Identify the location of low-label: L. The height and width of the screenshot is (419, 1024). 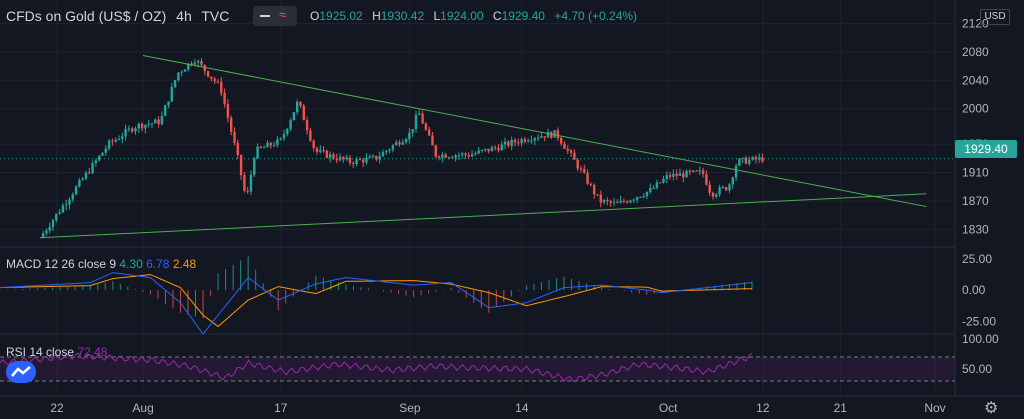
(437, 16).